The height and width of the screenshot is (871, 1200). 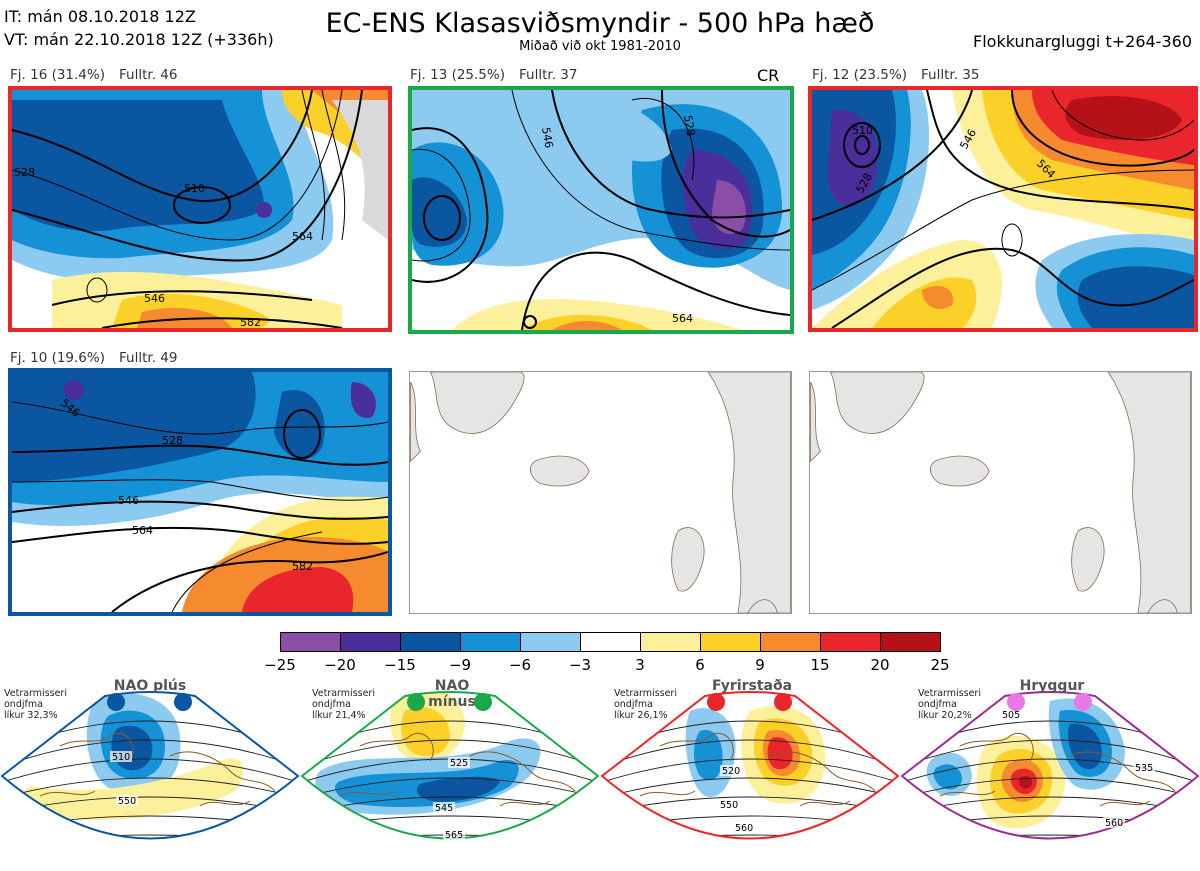 What do you see at coordinates (154, 298) in the screenshot?
I see `cluster-1-contour-label: 546` at bounding box center [154, 298].